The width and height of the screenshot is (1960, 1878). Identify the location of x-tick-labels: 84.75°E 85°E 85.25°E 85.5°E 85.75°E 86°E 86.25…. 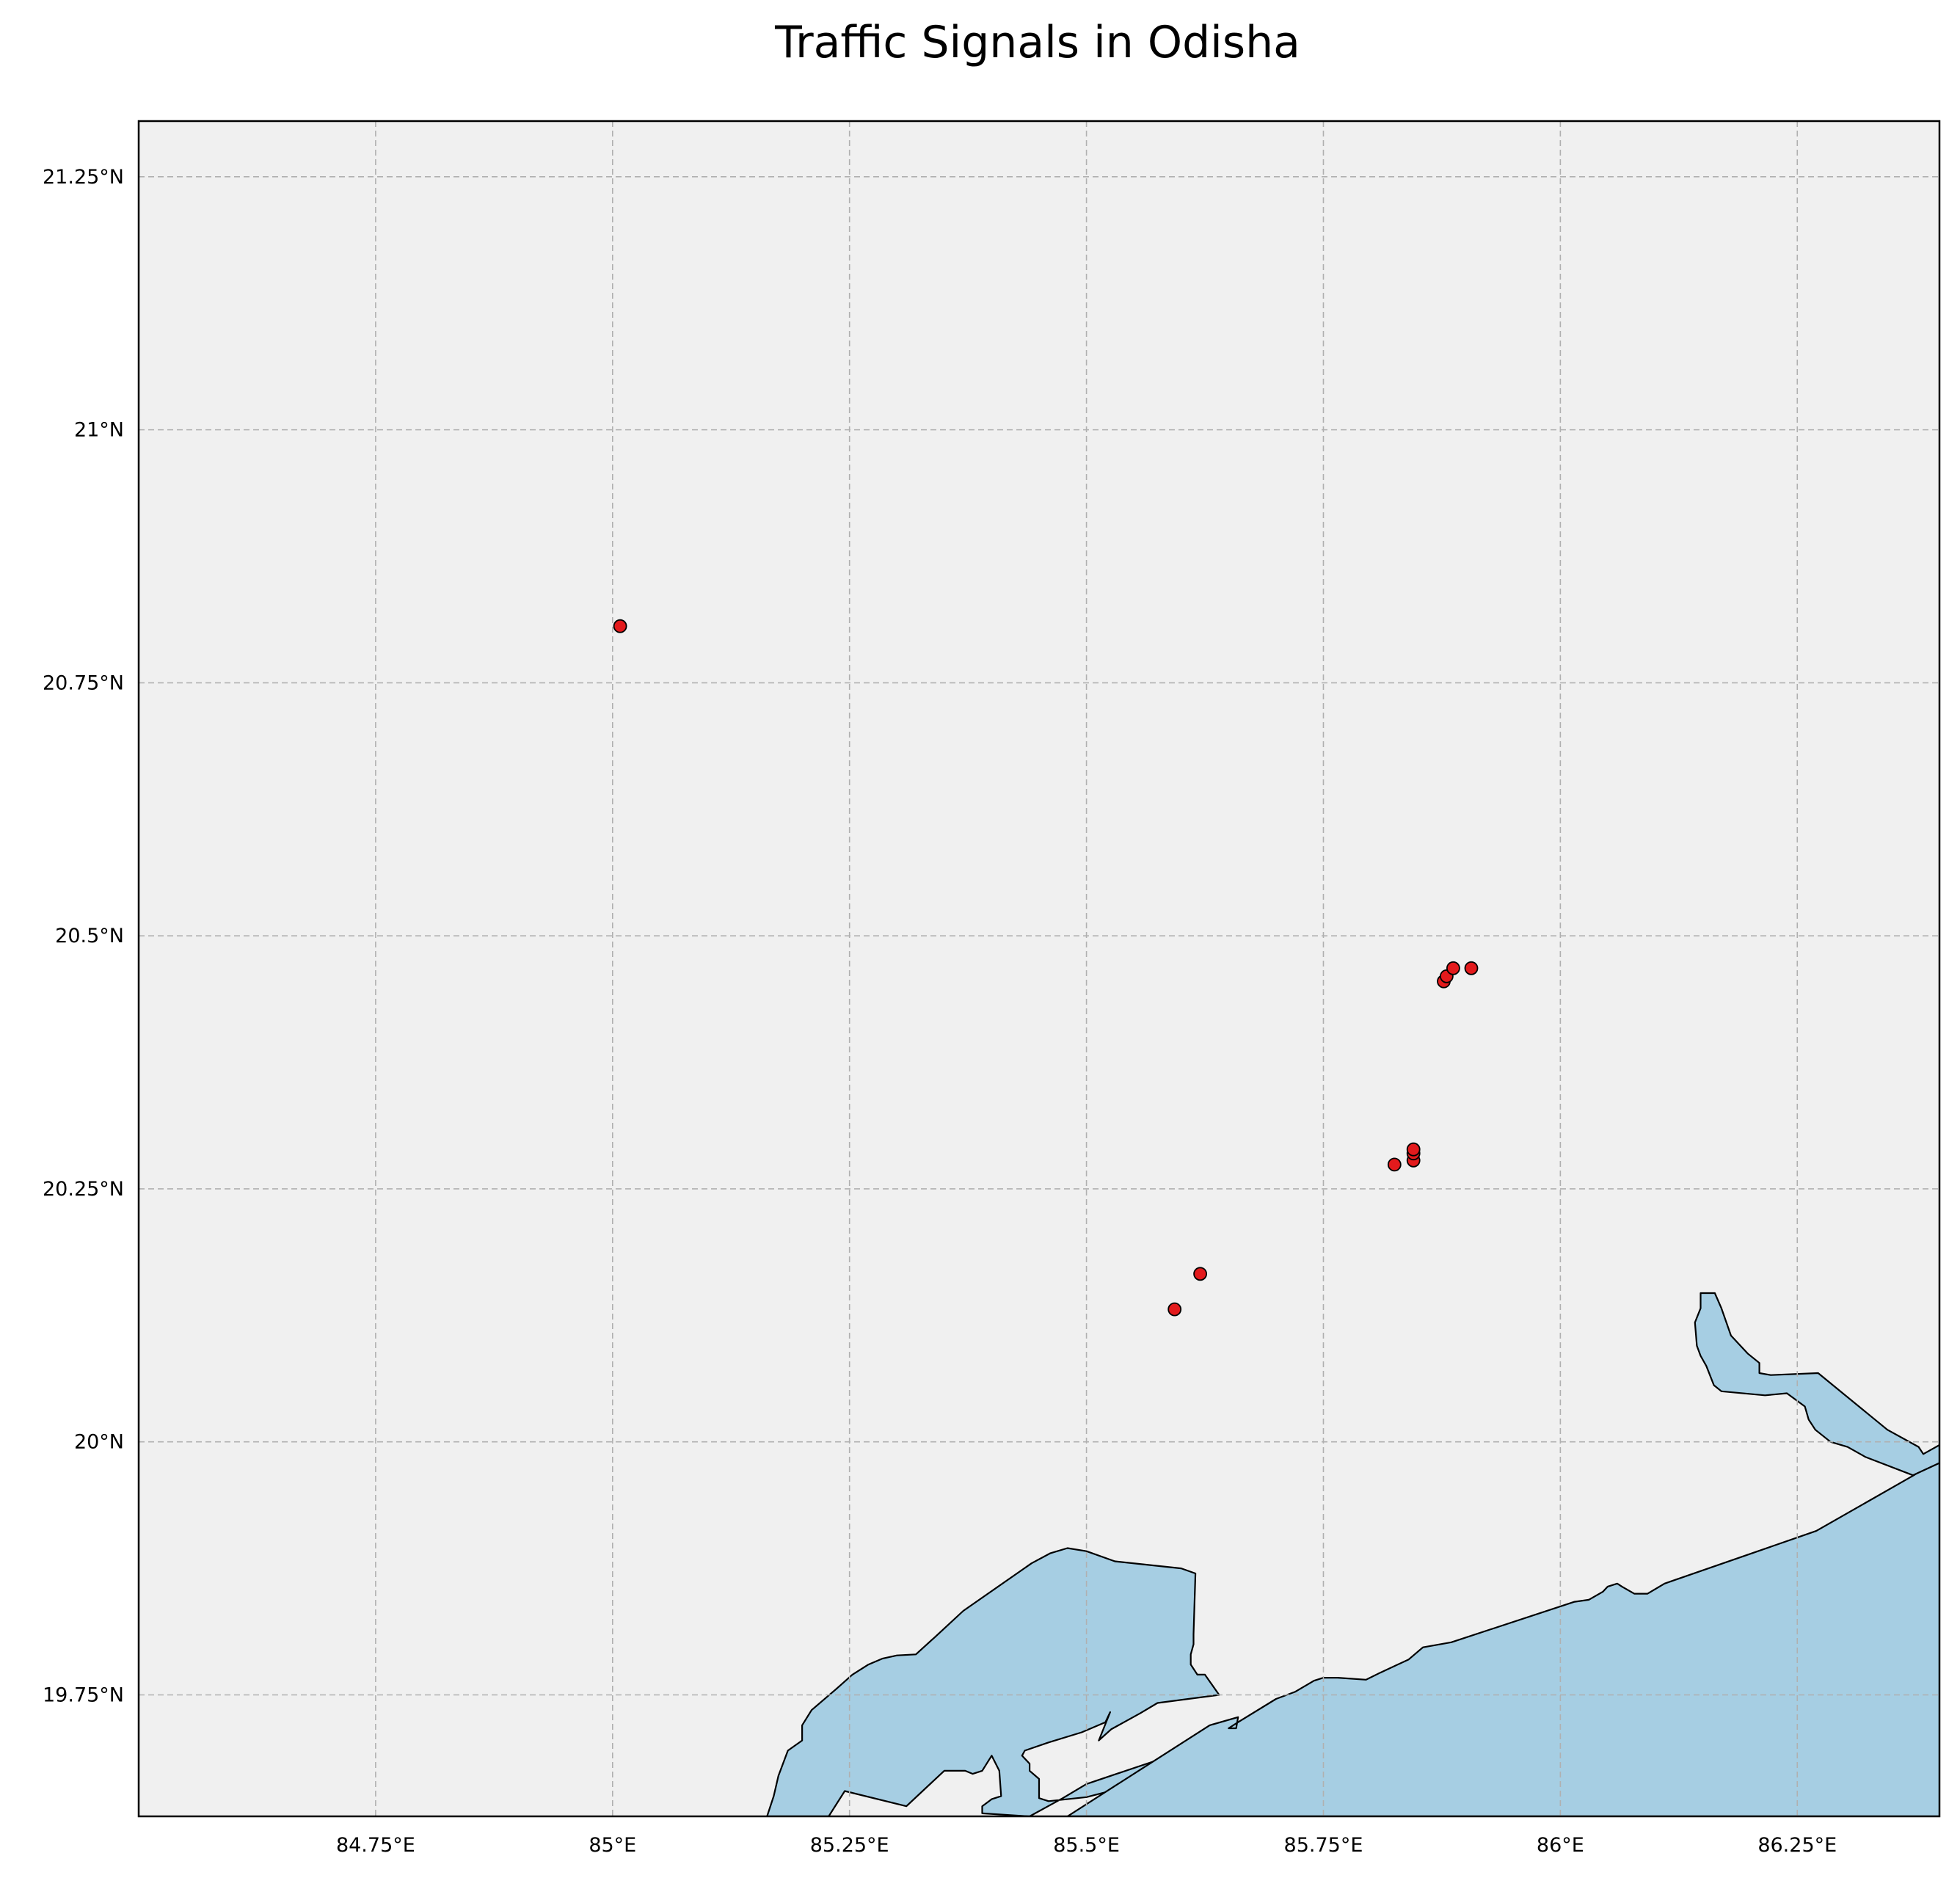
(1087, 1846).